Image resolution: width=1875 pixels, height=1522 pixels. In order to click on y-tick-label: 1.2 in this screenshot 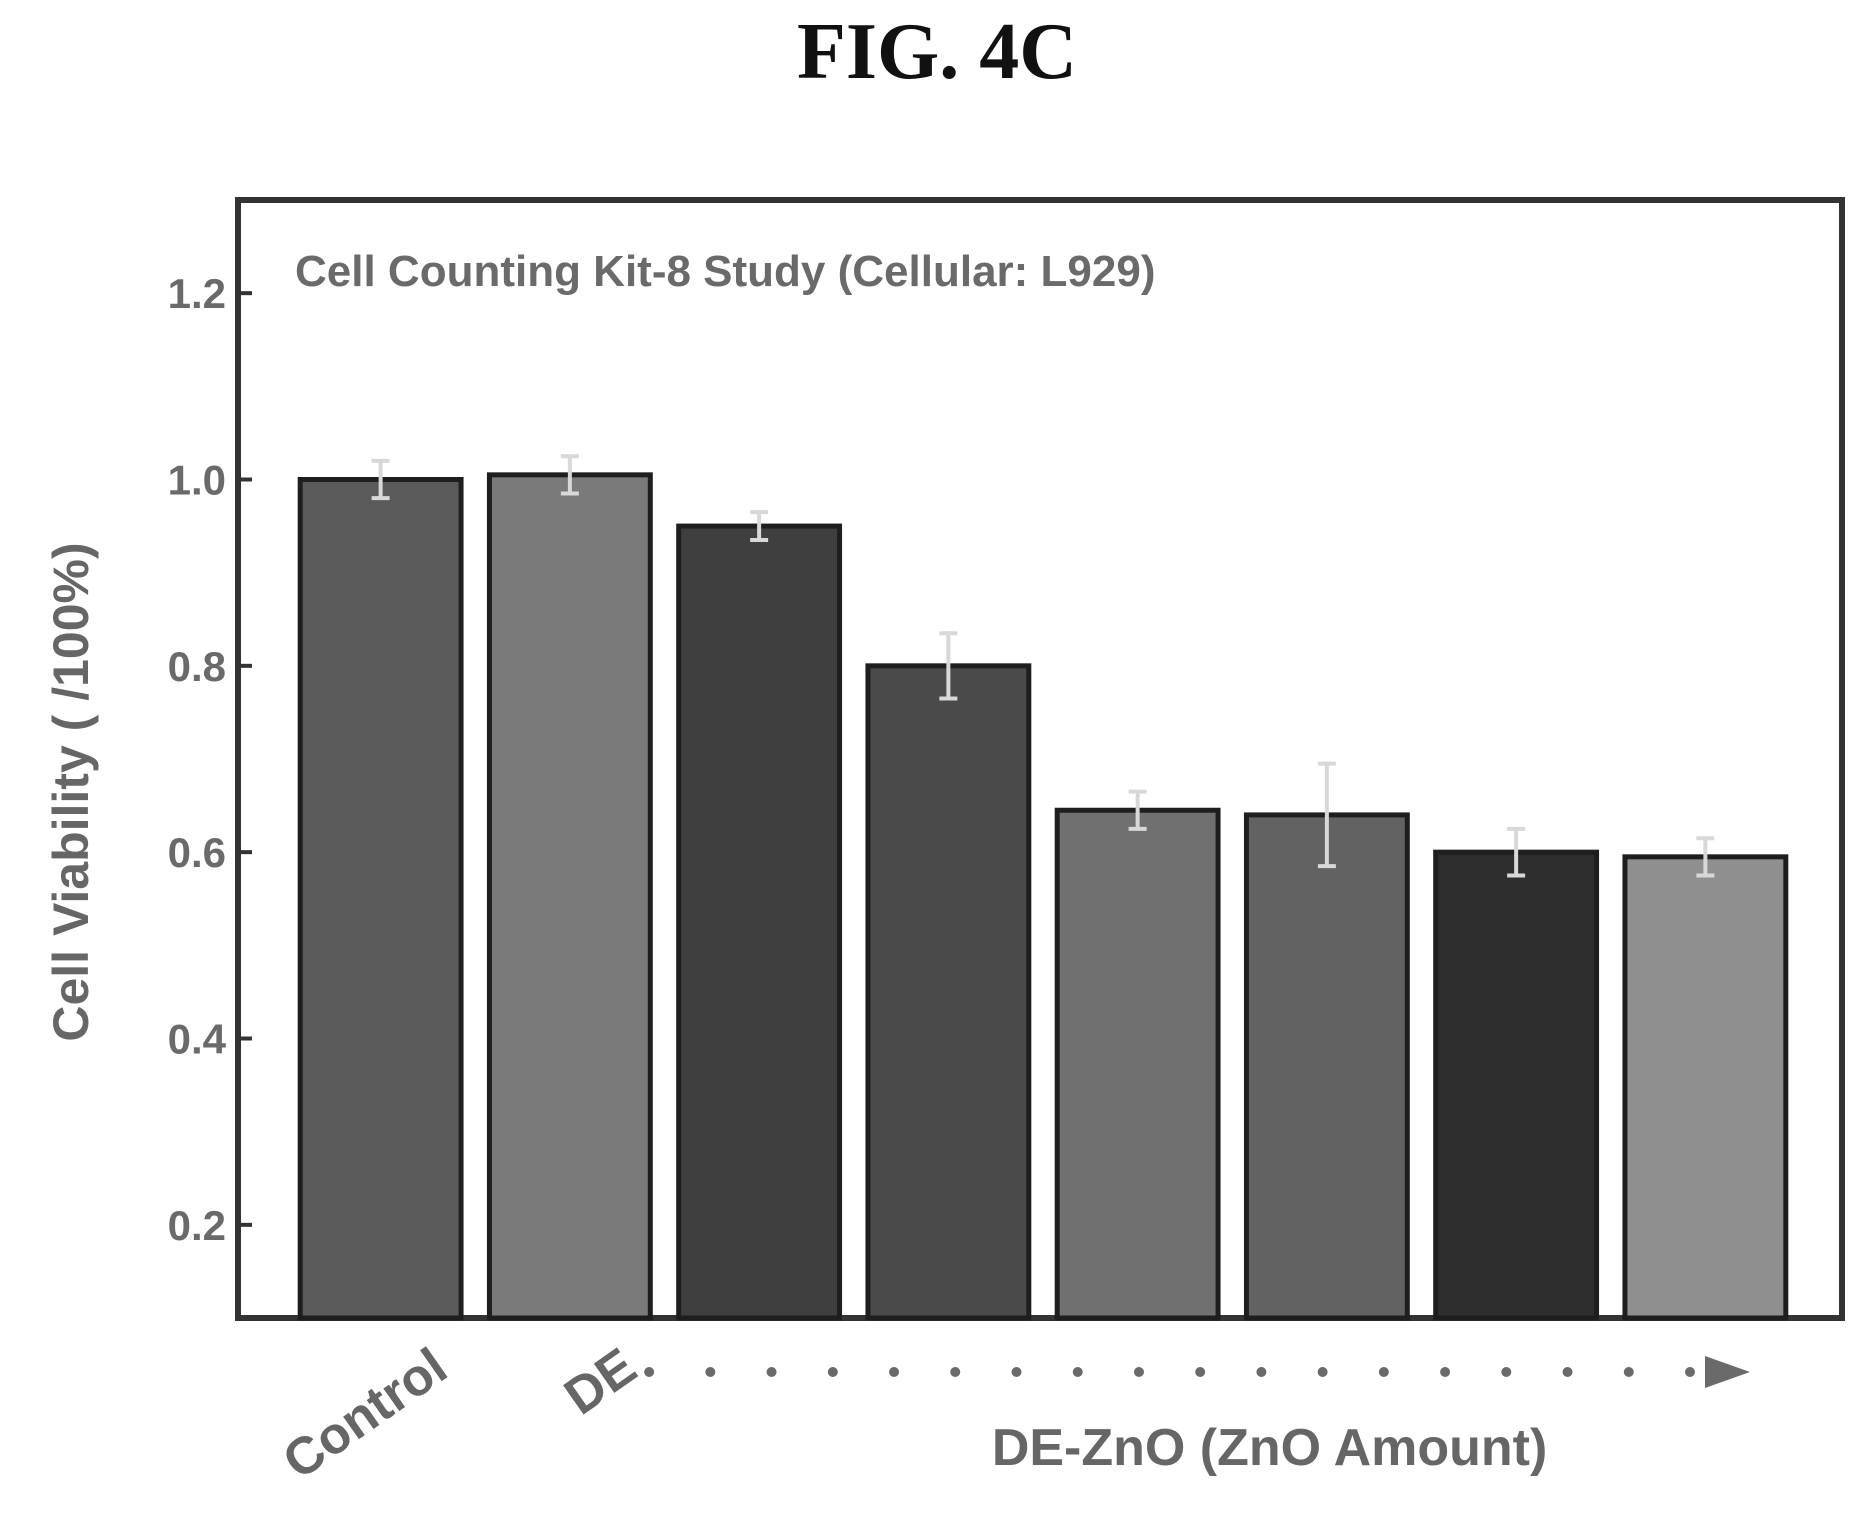, I will do `click(197, 293)`.